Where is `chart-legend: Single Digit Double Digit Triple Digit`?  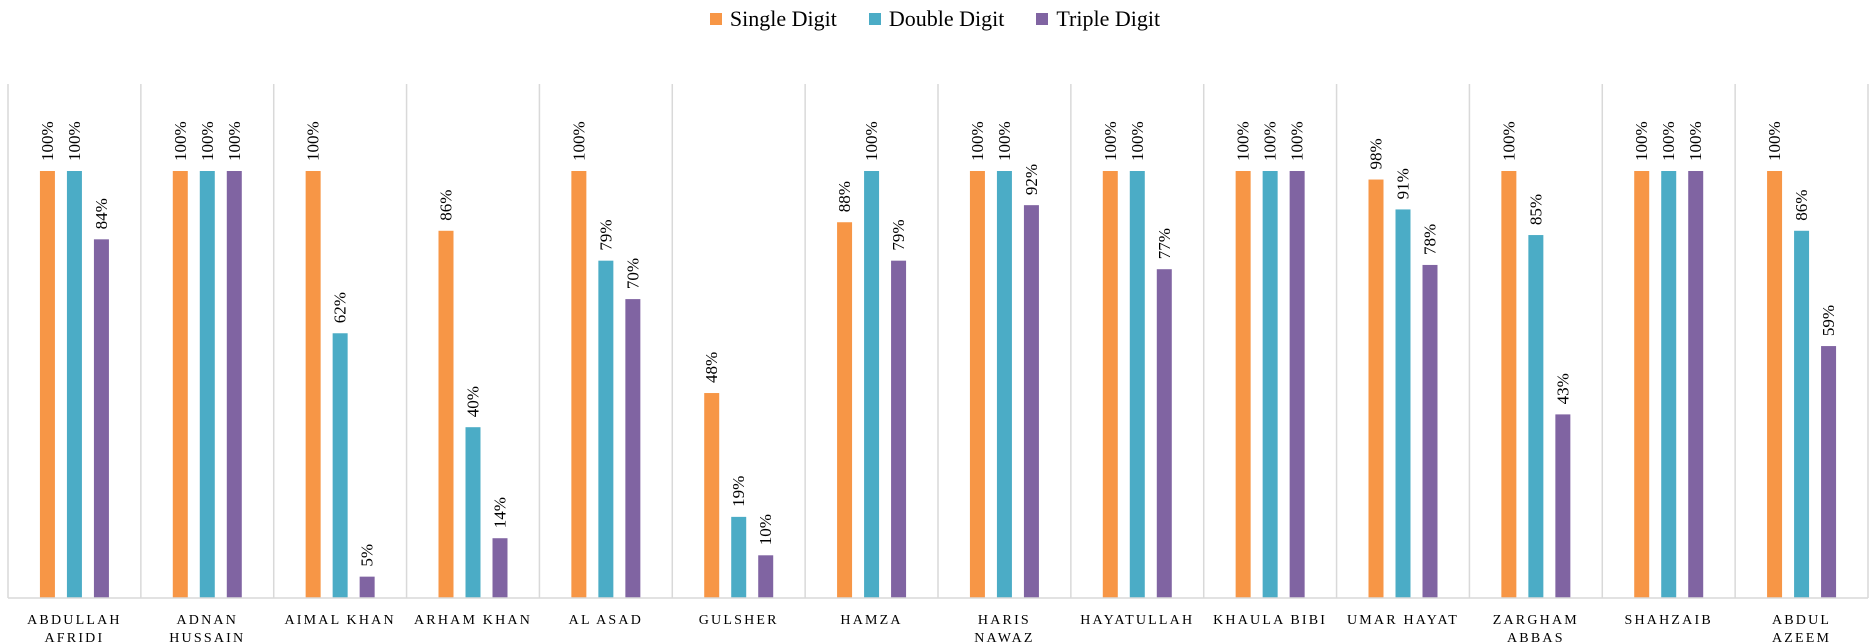
chart-legend: Single Digit Double Digit Triple Digit is located at coordinates (935, 19).